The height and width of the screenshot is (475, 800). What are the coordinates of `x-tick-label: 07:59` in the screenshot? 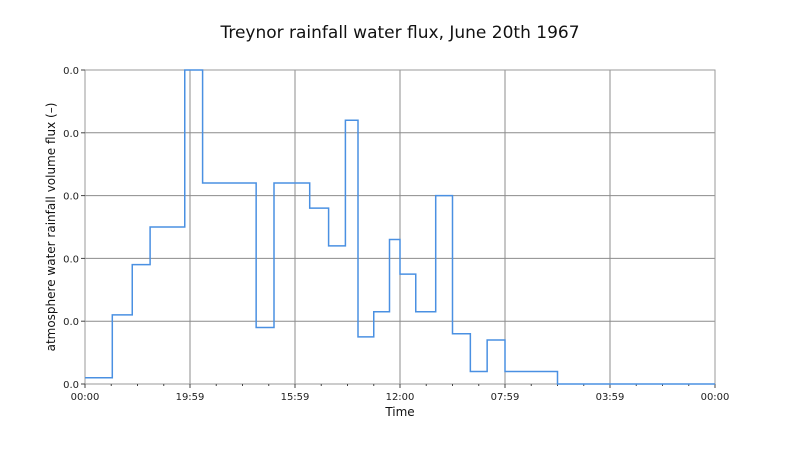 It's located at (505, 397).